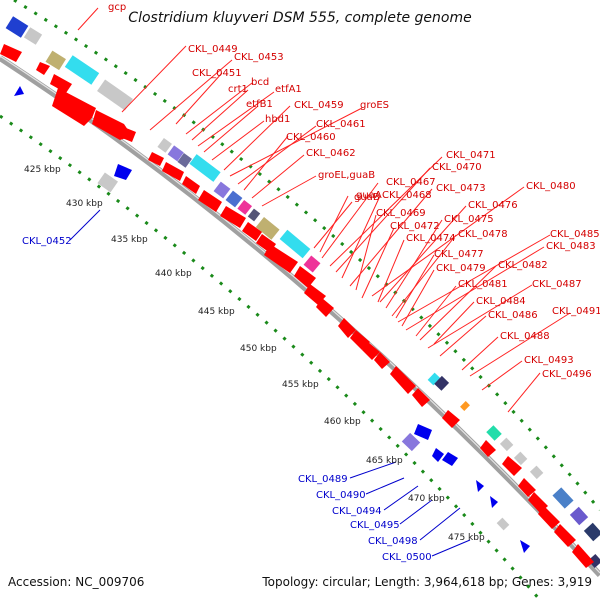 Image resolution: width=600 pixels, height=600 pixels. What do you see at coordinates (258, 349) in the screenshot?
I see `kbp-label: 450 kbp` at bounding box center [258, 349].